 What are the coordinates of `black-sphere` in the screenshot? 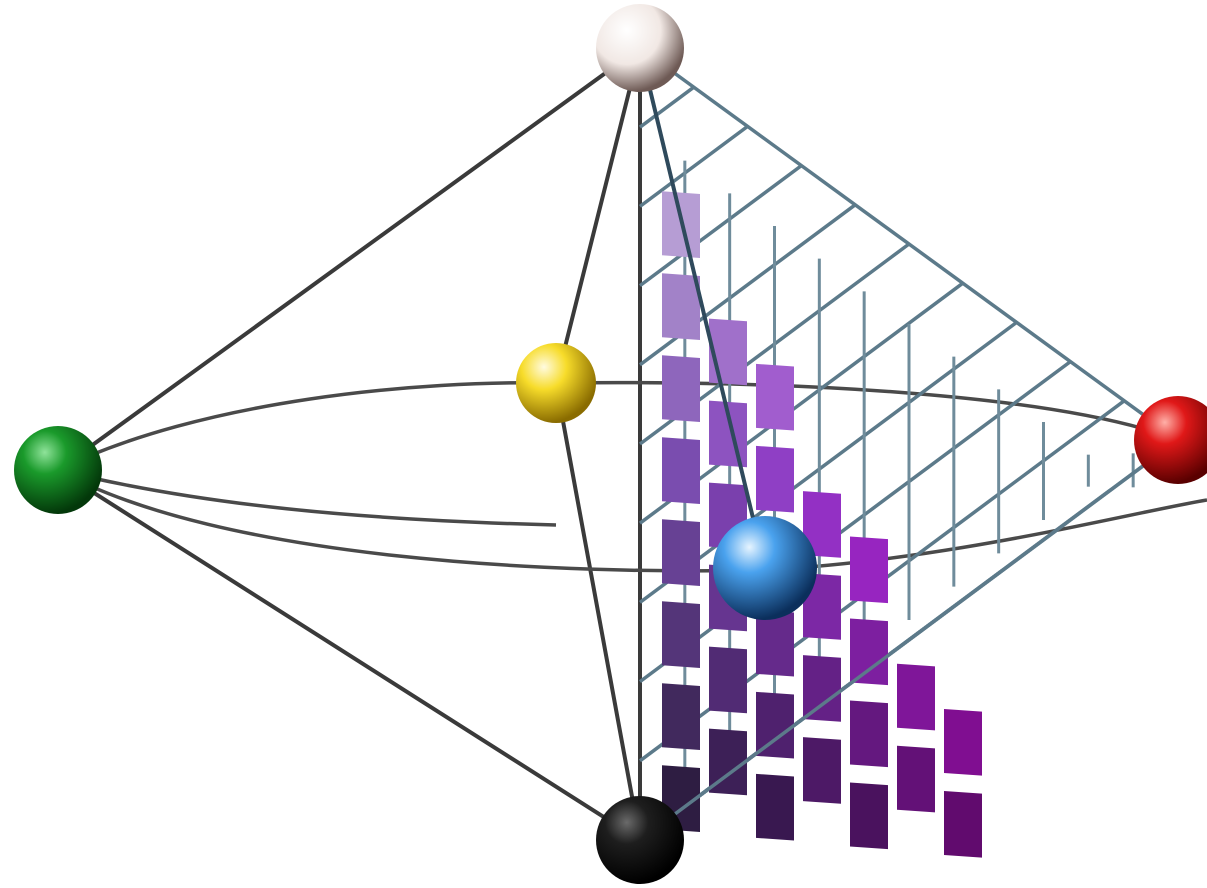 It's located at (640, 840).